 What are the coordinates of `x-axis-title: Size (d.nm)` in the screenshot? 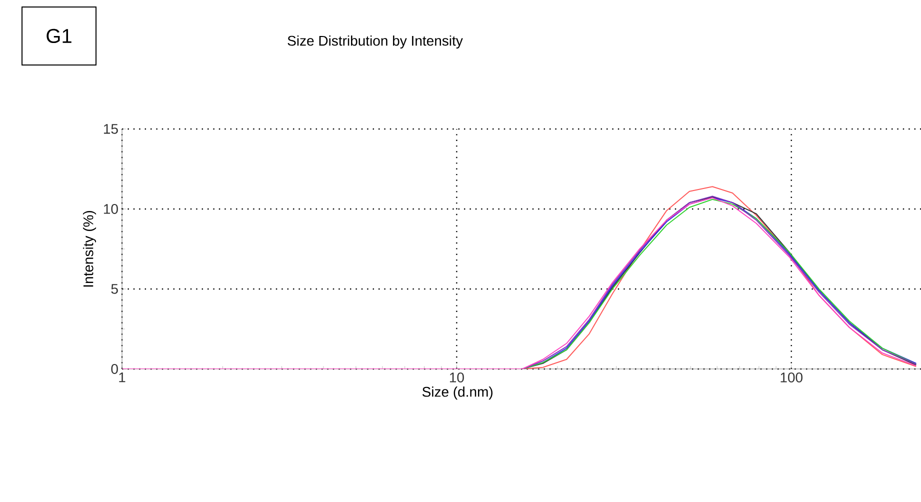 It's located at (457, 393).